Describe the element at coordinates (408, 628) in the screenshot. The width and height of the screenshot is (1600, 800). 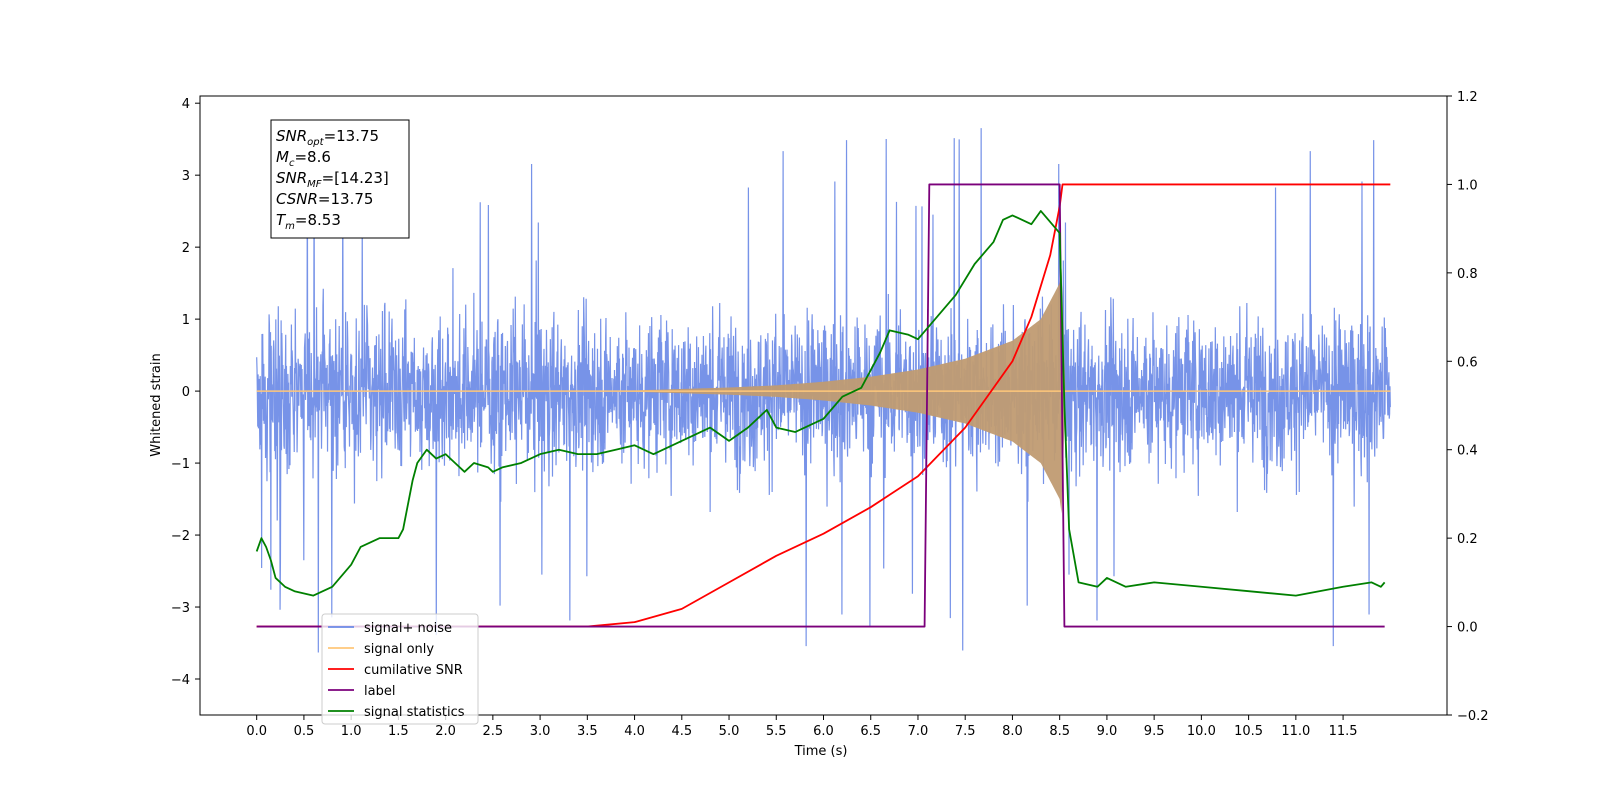
I see `legend-entry-label: signal+ noise` at that location.